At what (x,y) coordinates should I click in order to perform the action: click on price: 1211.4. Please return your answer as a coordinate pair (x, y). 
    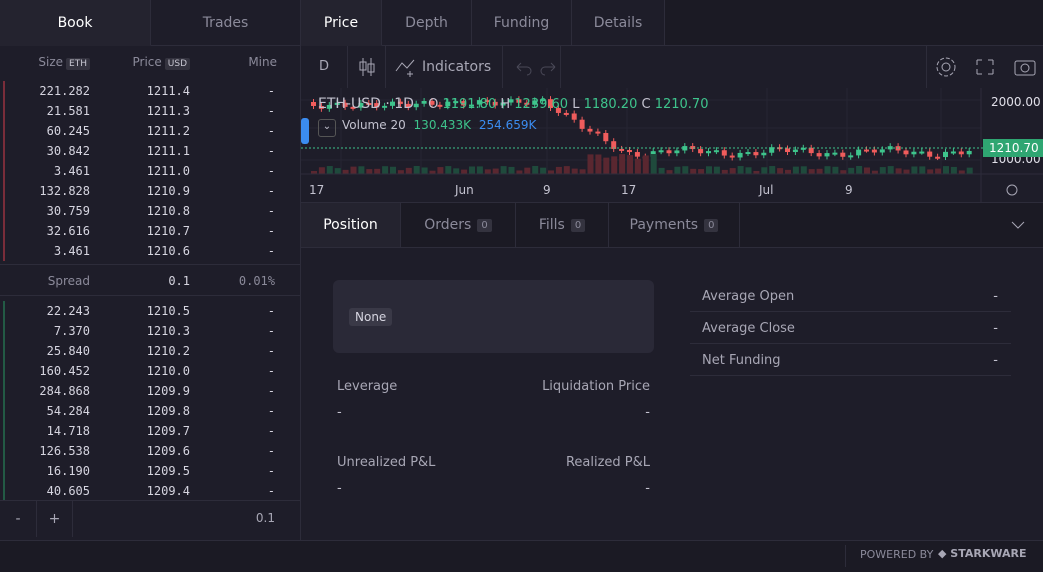
    Looking at the image, I should click on (168, 91).